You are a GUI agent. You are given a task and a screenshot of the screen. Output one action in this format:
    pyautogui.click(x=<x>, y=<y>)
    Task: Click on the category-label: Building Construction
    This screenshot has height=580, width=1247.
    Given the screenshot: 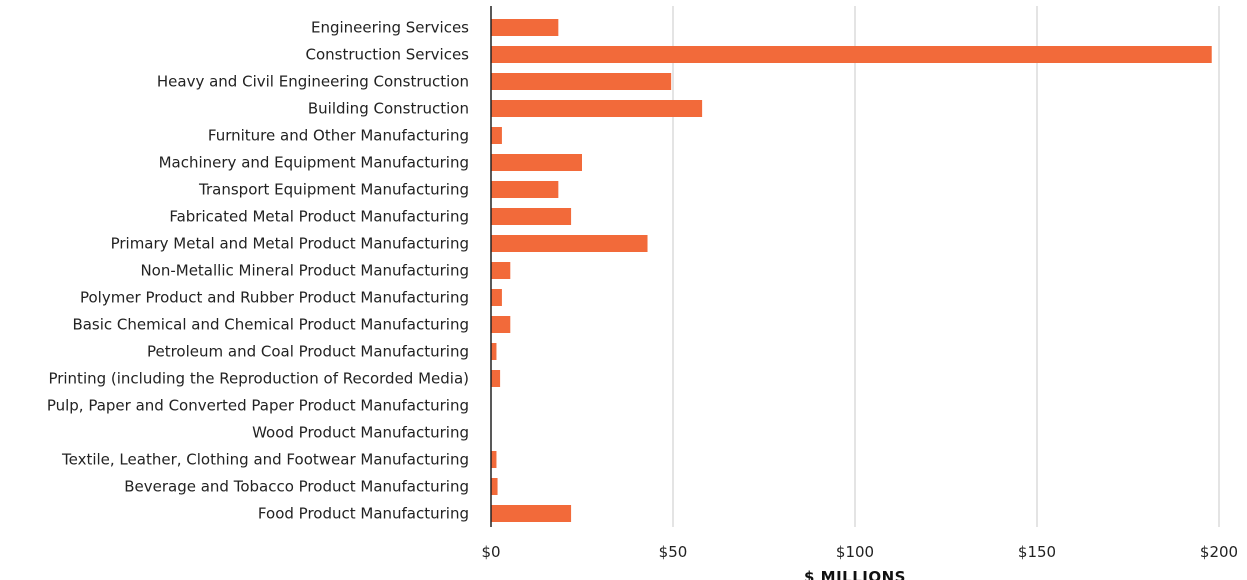 What is the action you would take?
    pyautogui.click(x=388, y=109)
    